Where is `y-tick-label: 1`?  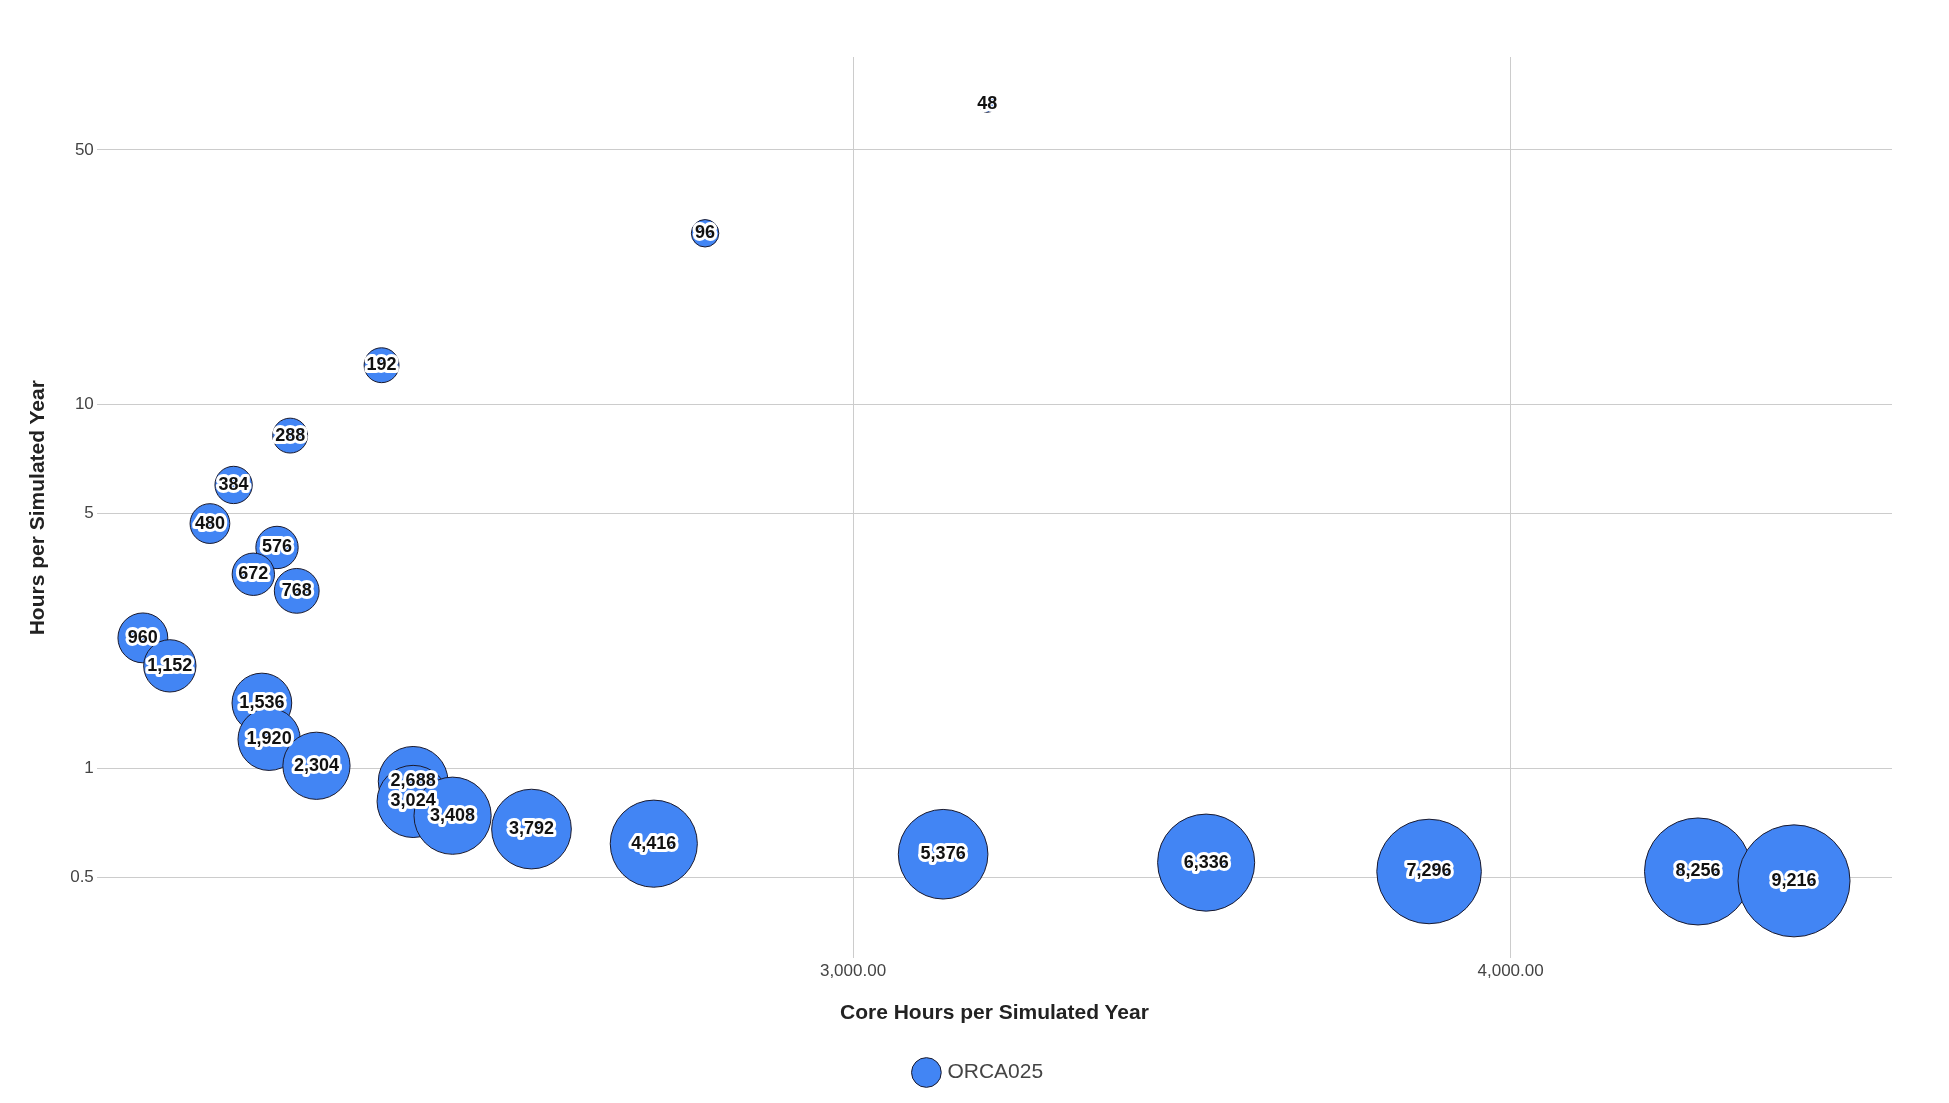 y-tick-label: 1 is located at coordinates (89, 767).